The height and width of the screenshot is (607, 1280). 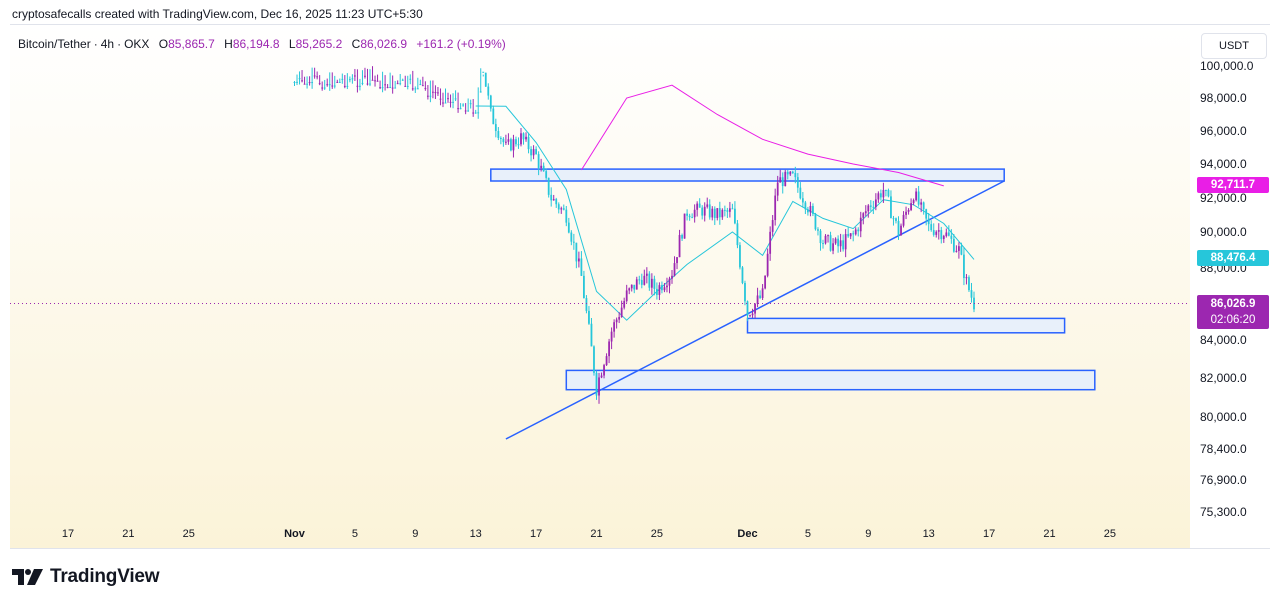 I want to click on exchange: OKX, so click(x=137, y=44).